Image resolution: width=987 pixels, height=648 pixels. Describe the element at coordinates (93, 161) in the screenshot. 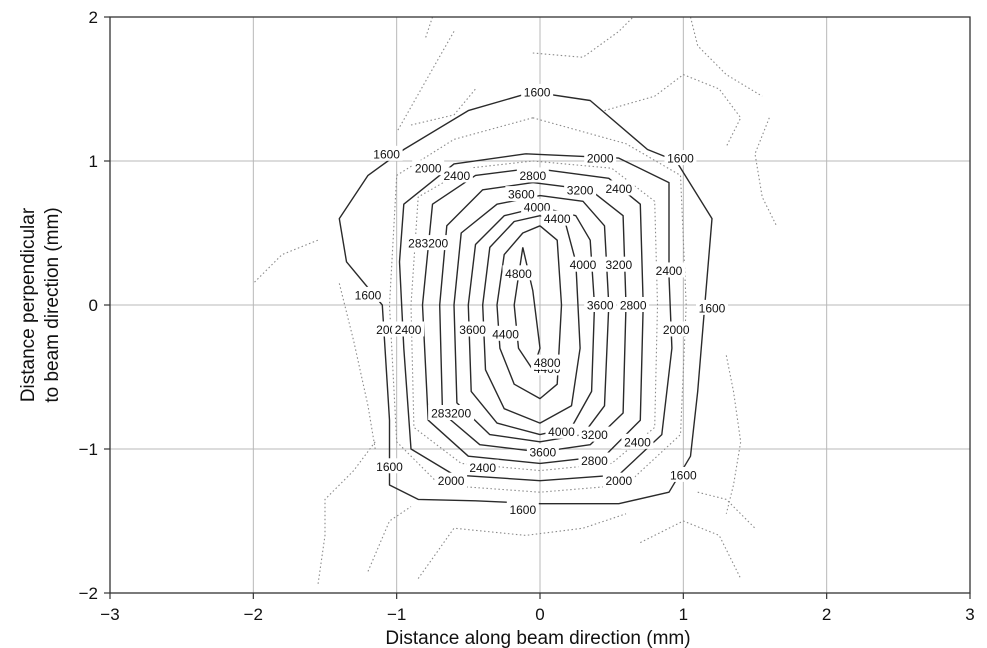

I see `y-tick-label: 1` at that location.